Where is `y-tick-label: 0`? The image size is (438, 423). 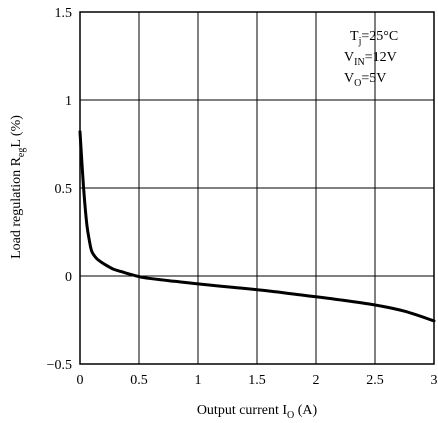 y-tick-label: 0 is located at coordinates (68, 277).